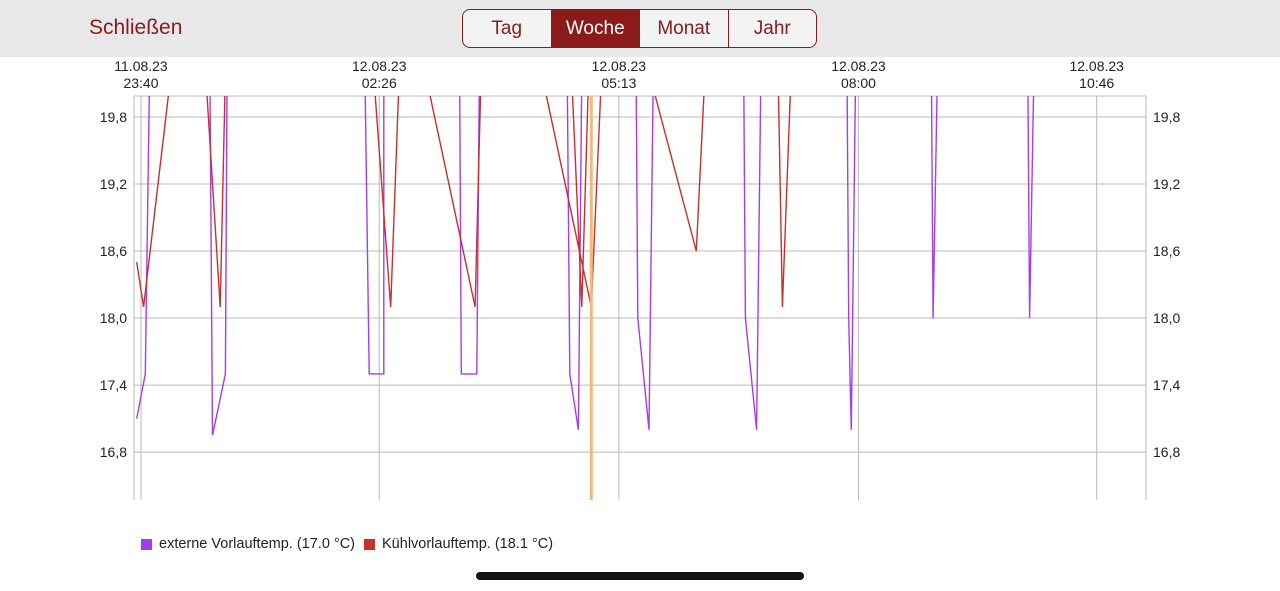 This screenshot has height=591, width=1280. What do you see at coordinates (1166, 452) in the screenshot?
I see `y-tick-label-right: 16,8` at bounding box center [1166, 452].